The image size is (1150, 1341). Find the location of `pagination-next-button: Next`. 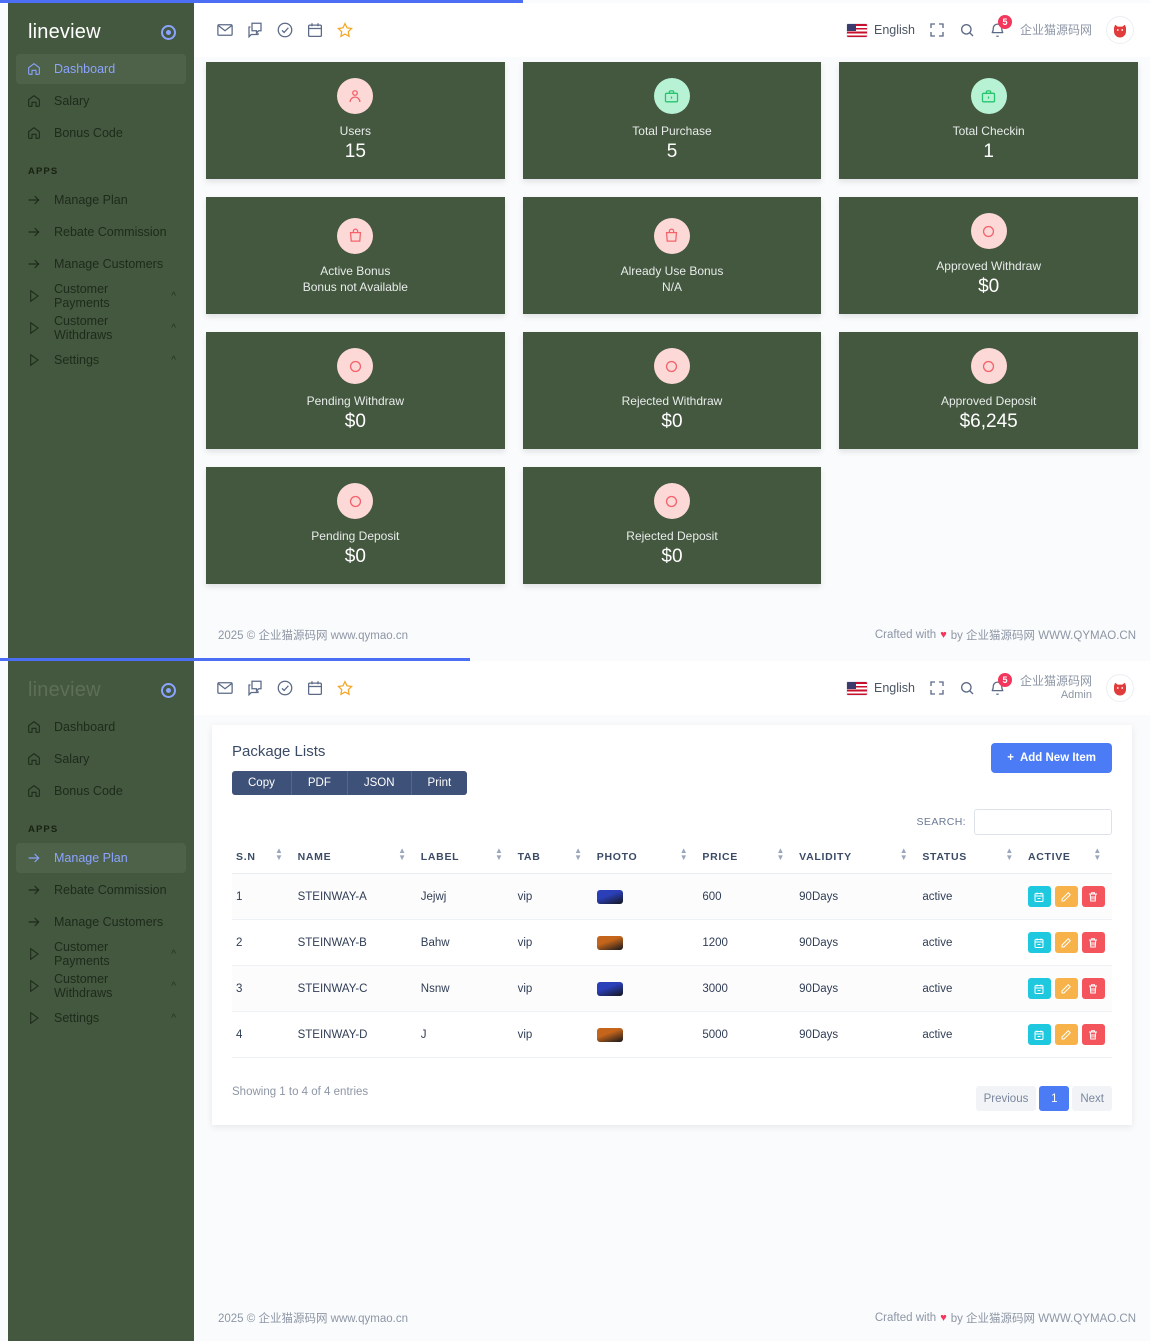

pagination-next-button: Next is located at coordinates (1092, 1098).